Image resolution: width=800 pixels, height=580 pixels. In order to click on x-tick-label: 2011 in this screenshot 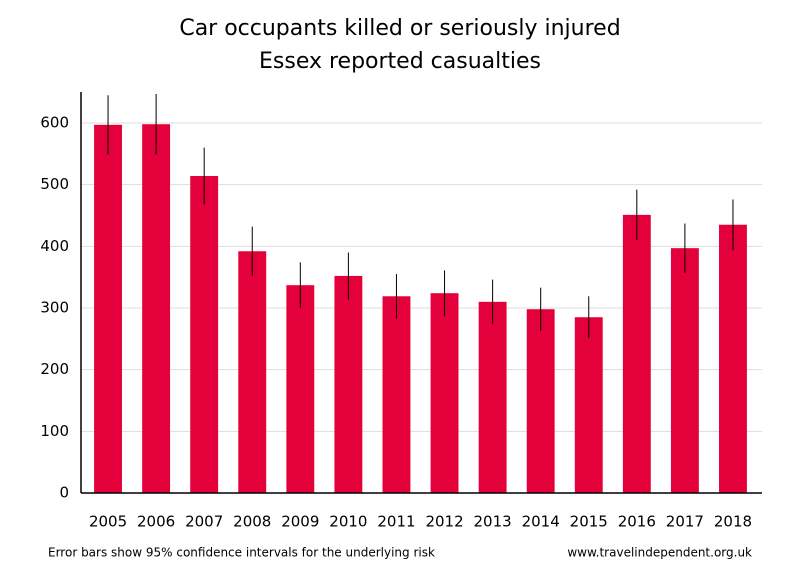, I will do `click(396, 522)`.